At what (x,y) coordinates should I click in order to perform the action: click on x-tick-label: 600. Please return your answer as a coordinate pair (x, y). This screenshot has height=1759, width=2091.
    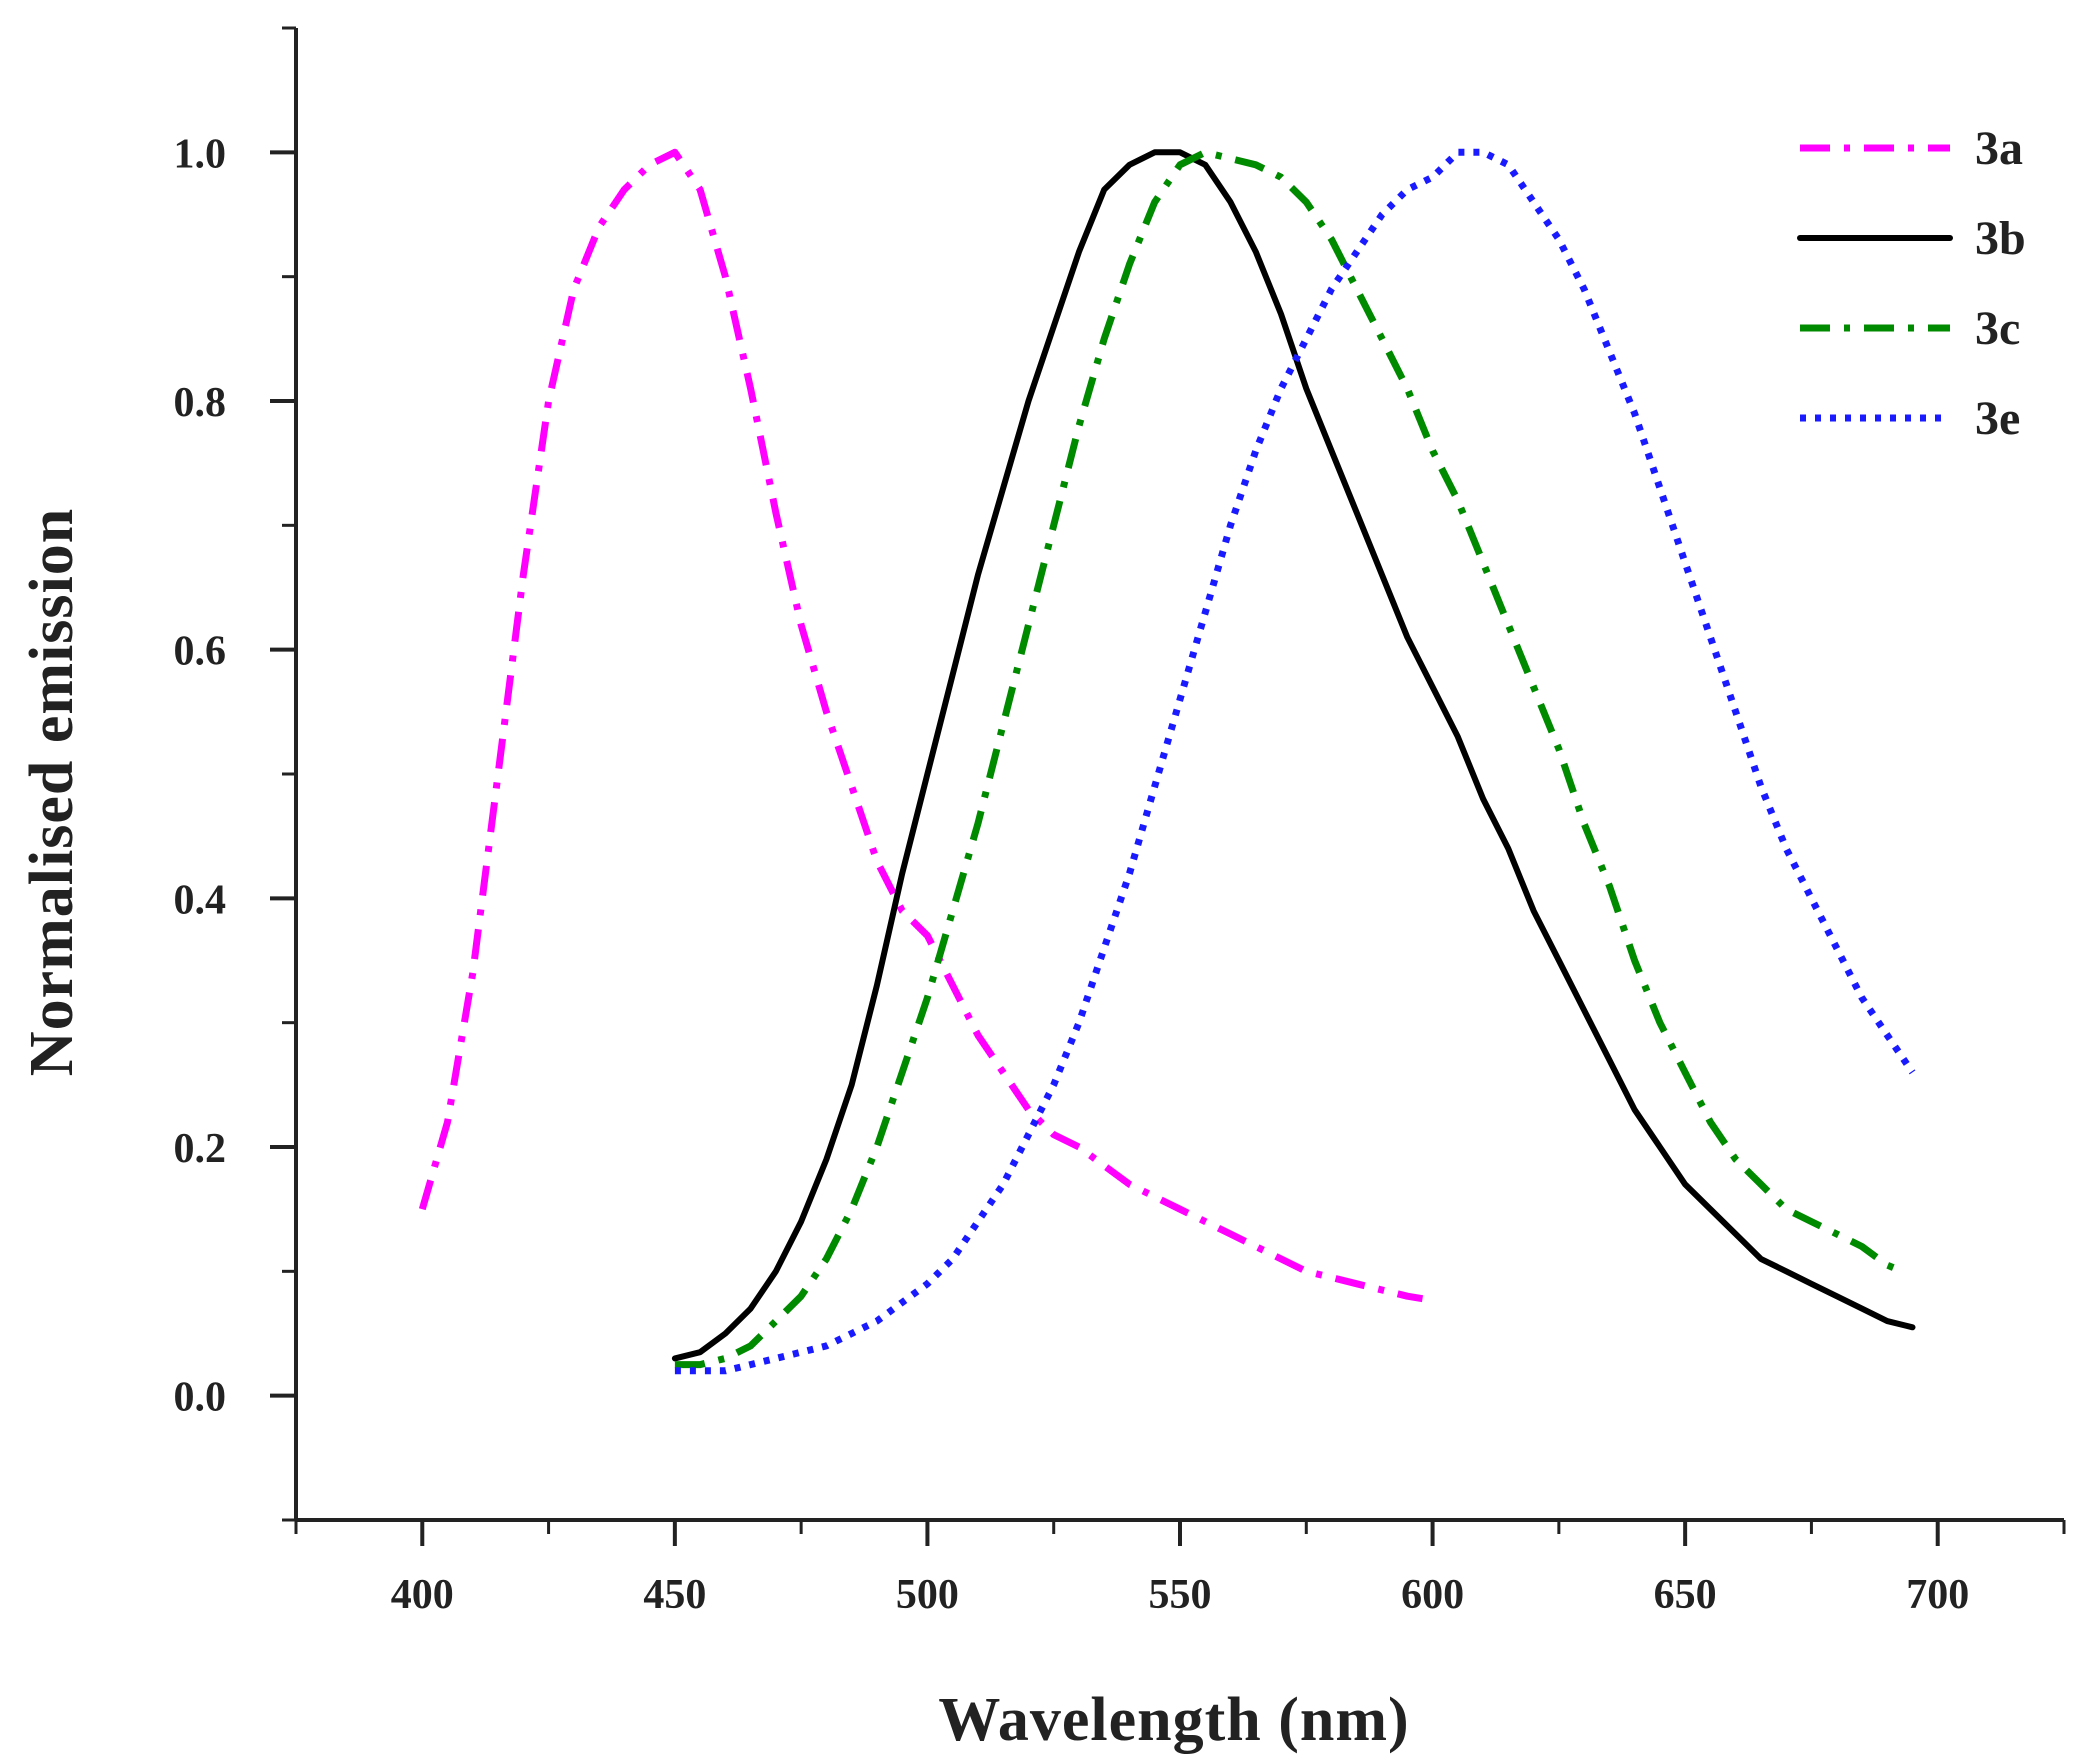
    Looking at the image, I should click on (1432, 1595).